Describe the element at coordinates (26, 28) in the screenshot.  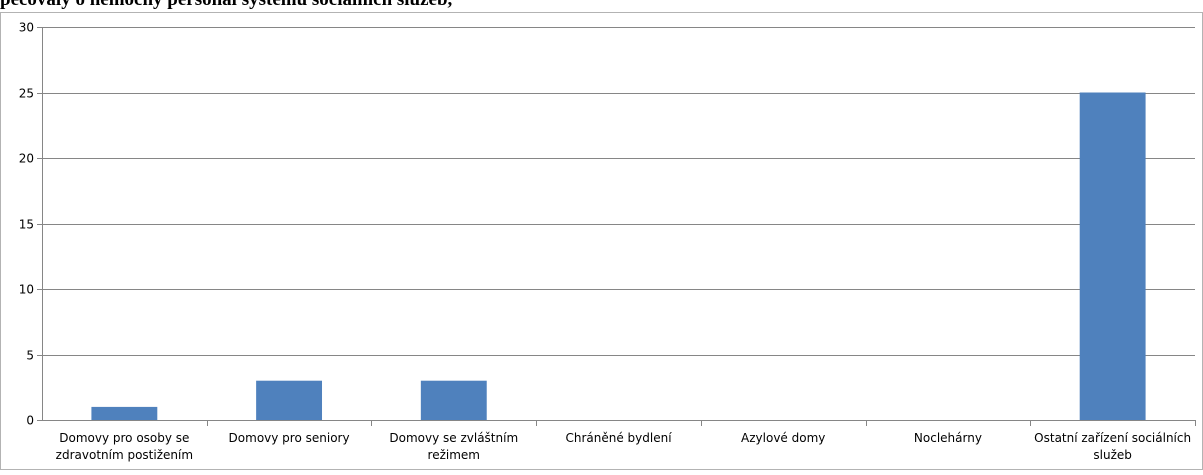
I see `y-tick-label: 30` at that location.